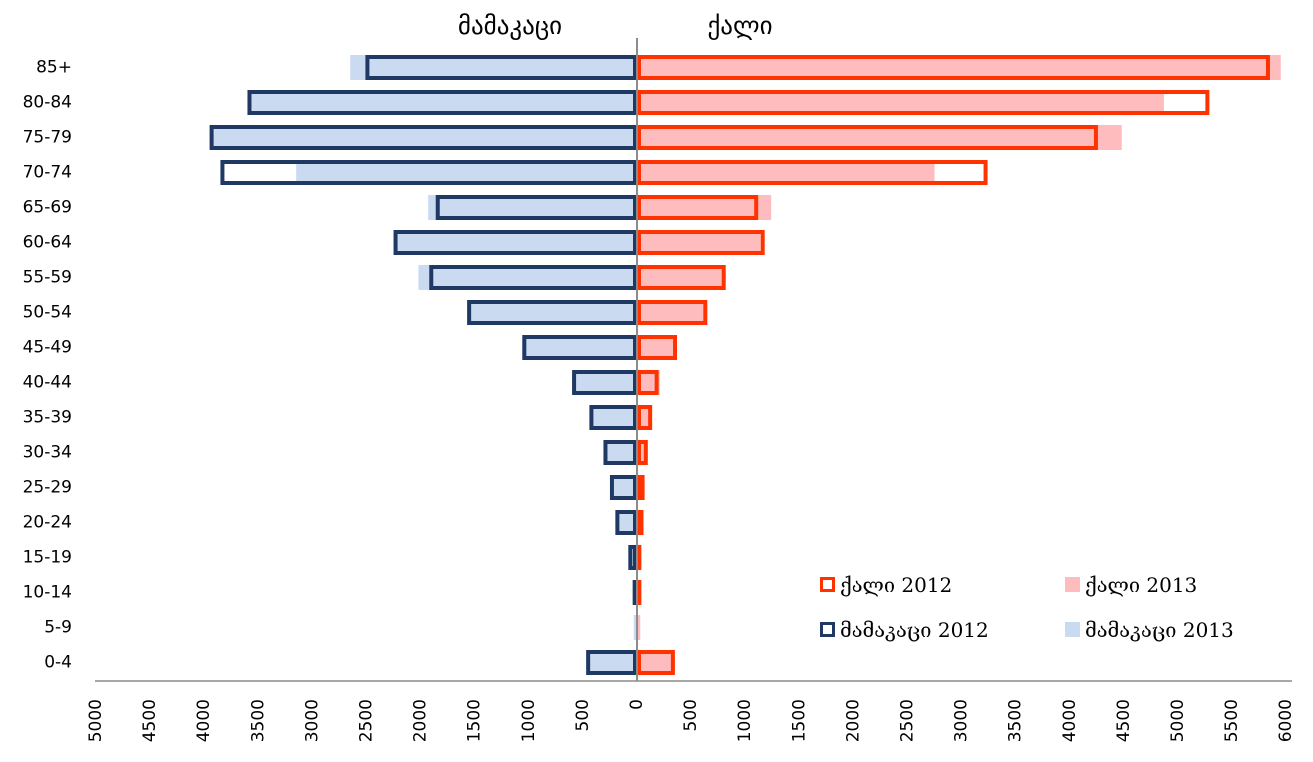 The height and width of the screenshot is (762, 1313). I want to click on y-tick-label: 55-59, so click(47, 278).